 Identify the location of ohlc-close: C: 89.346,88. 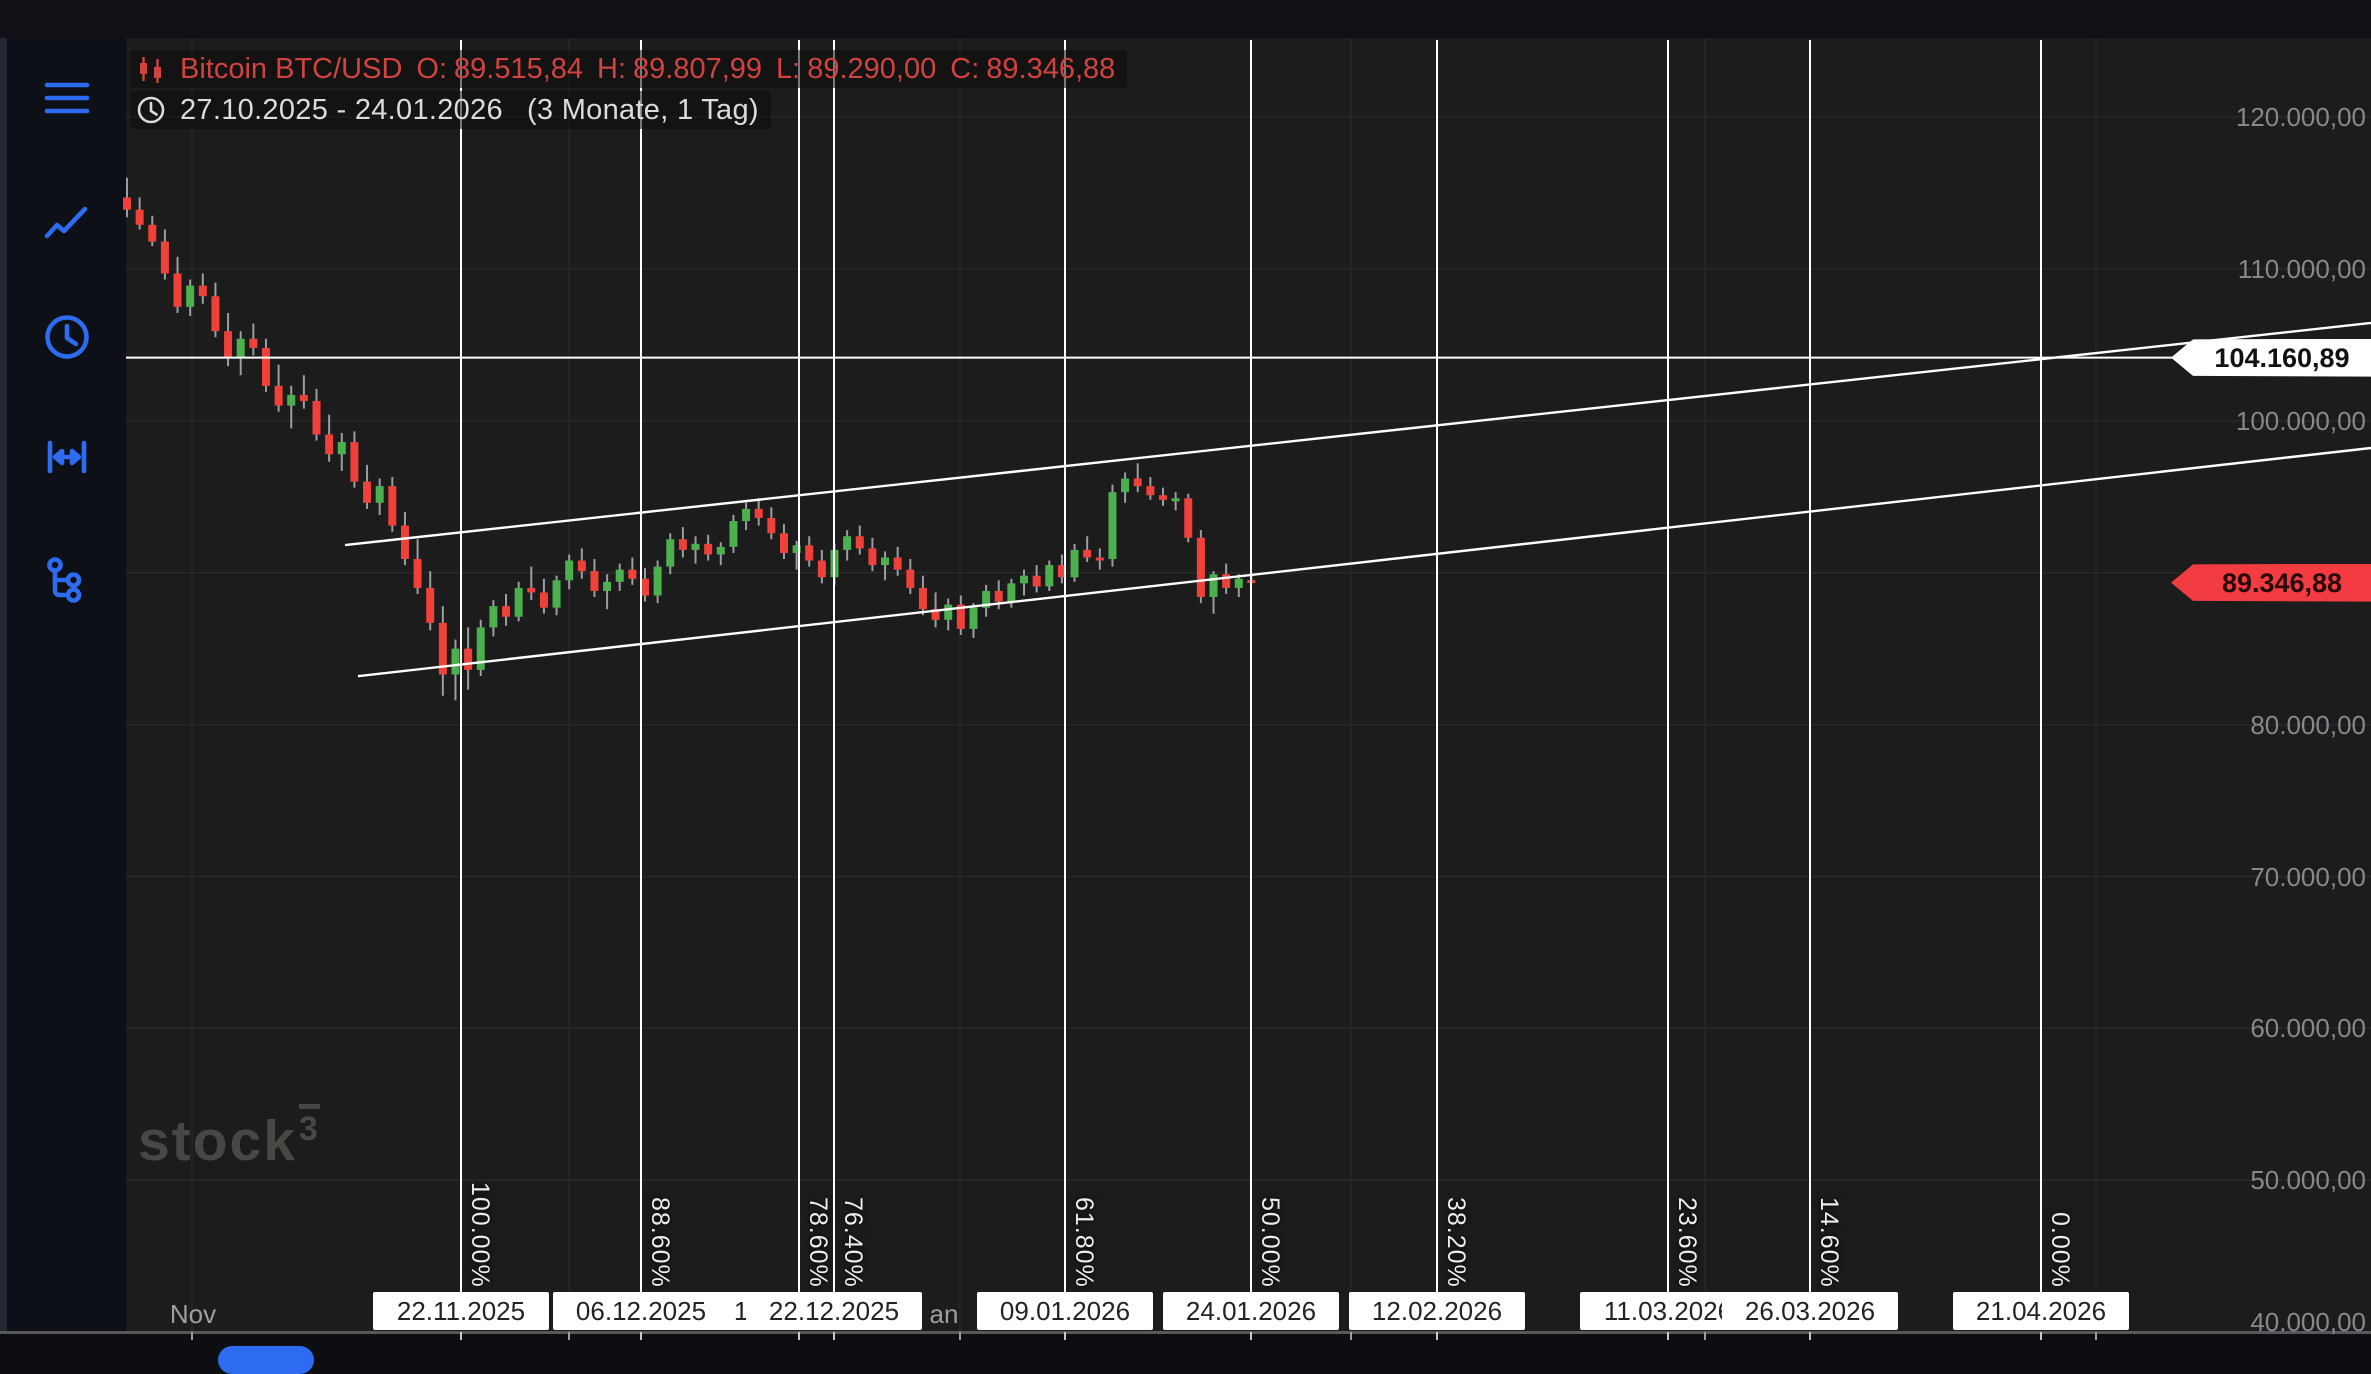
(1033, 69).